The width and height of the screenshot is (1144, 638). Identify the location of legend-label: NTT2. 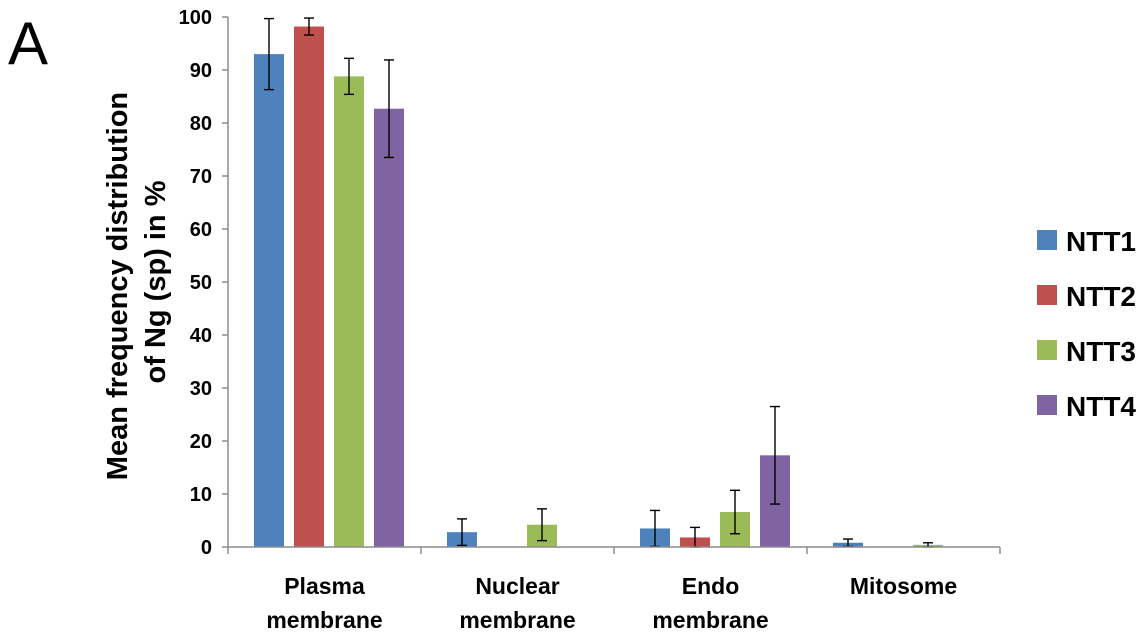
(1101, 296).